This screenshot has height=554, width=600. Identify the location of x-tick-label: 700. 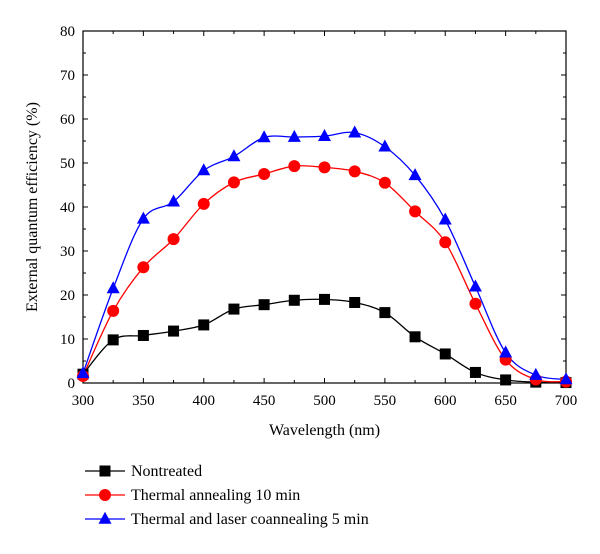
(566, 401).